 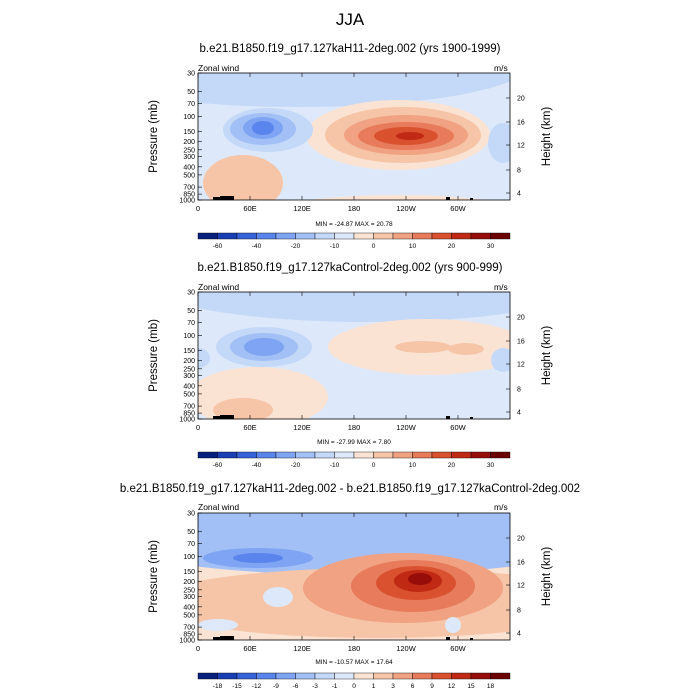 I want to click on panel-3-field, so click(x=354, y=576).